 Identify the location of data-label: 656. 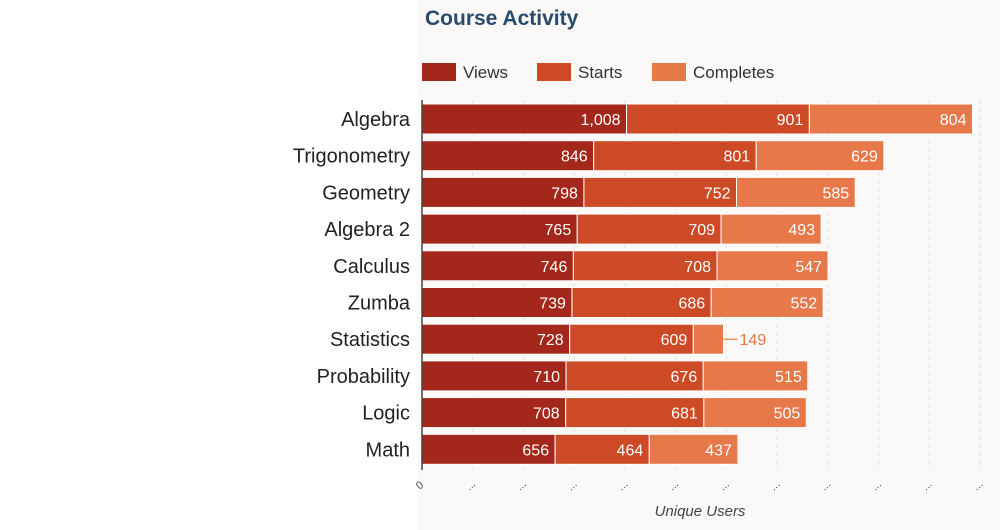
(535, 450).